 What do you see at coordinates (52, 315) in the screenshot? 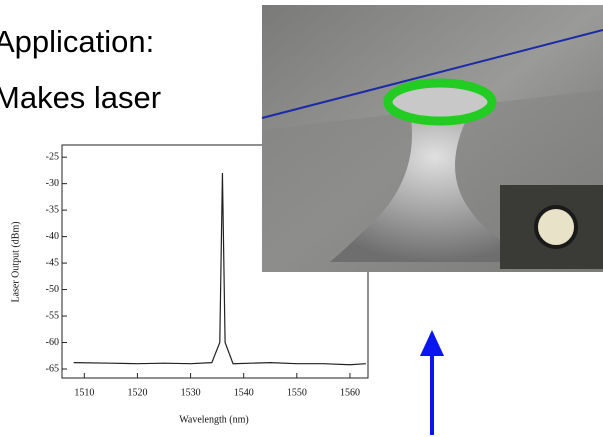
I see `y-tick-label: -55` at bounding box center [52, 315].